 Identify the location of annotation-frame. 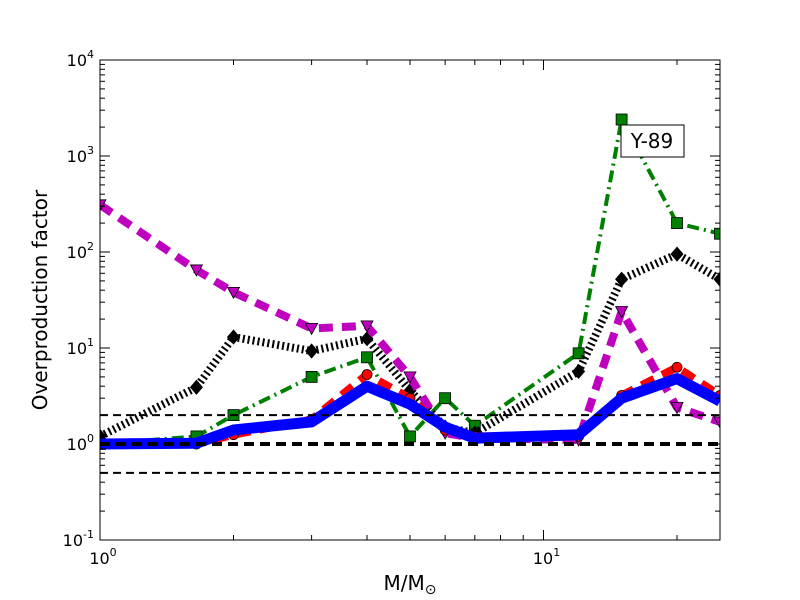
(652, 141).